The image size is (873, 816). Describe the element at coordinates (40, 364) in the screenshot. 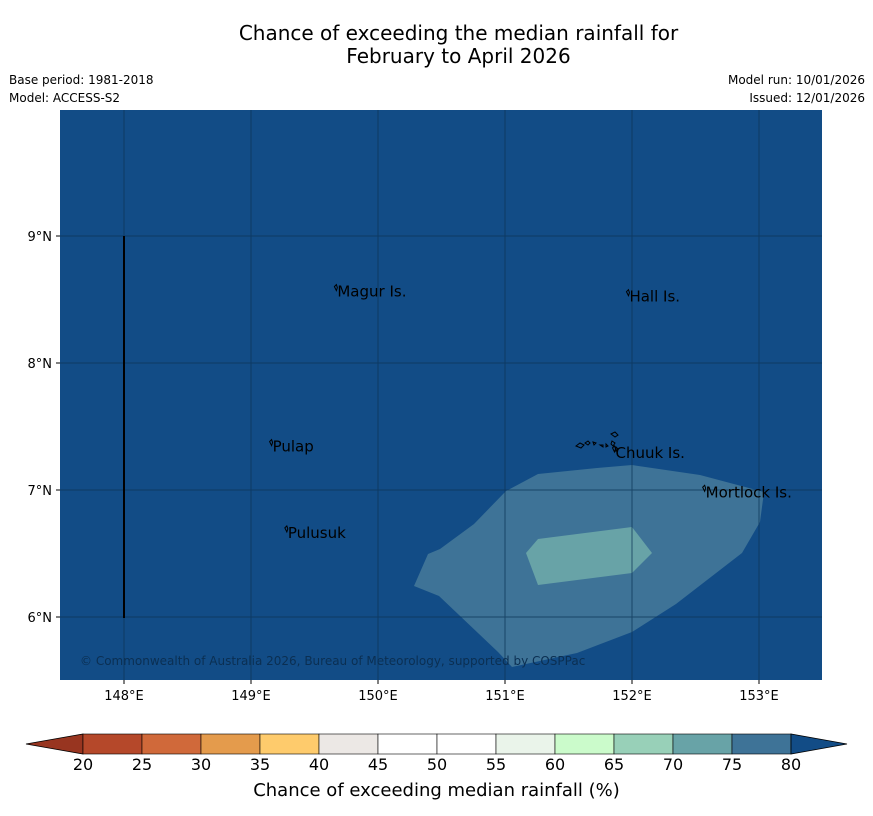

I see `latitude-tick-label: 8°N` at that location.